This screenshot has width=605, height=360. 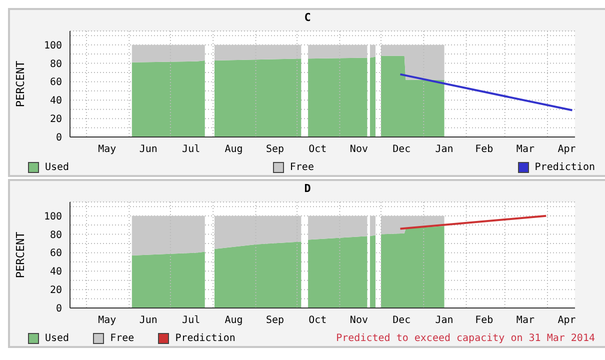 I want to click on text: Predicted to exceed capacity on 31 Mar 2014, so click(x=465, y=338).